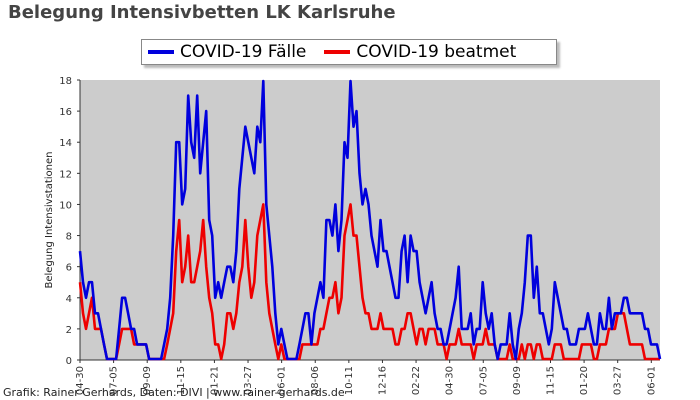  I want to click on y-tick-label: 8, so click(69, 237).